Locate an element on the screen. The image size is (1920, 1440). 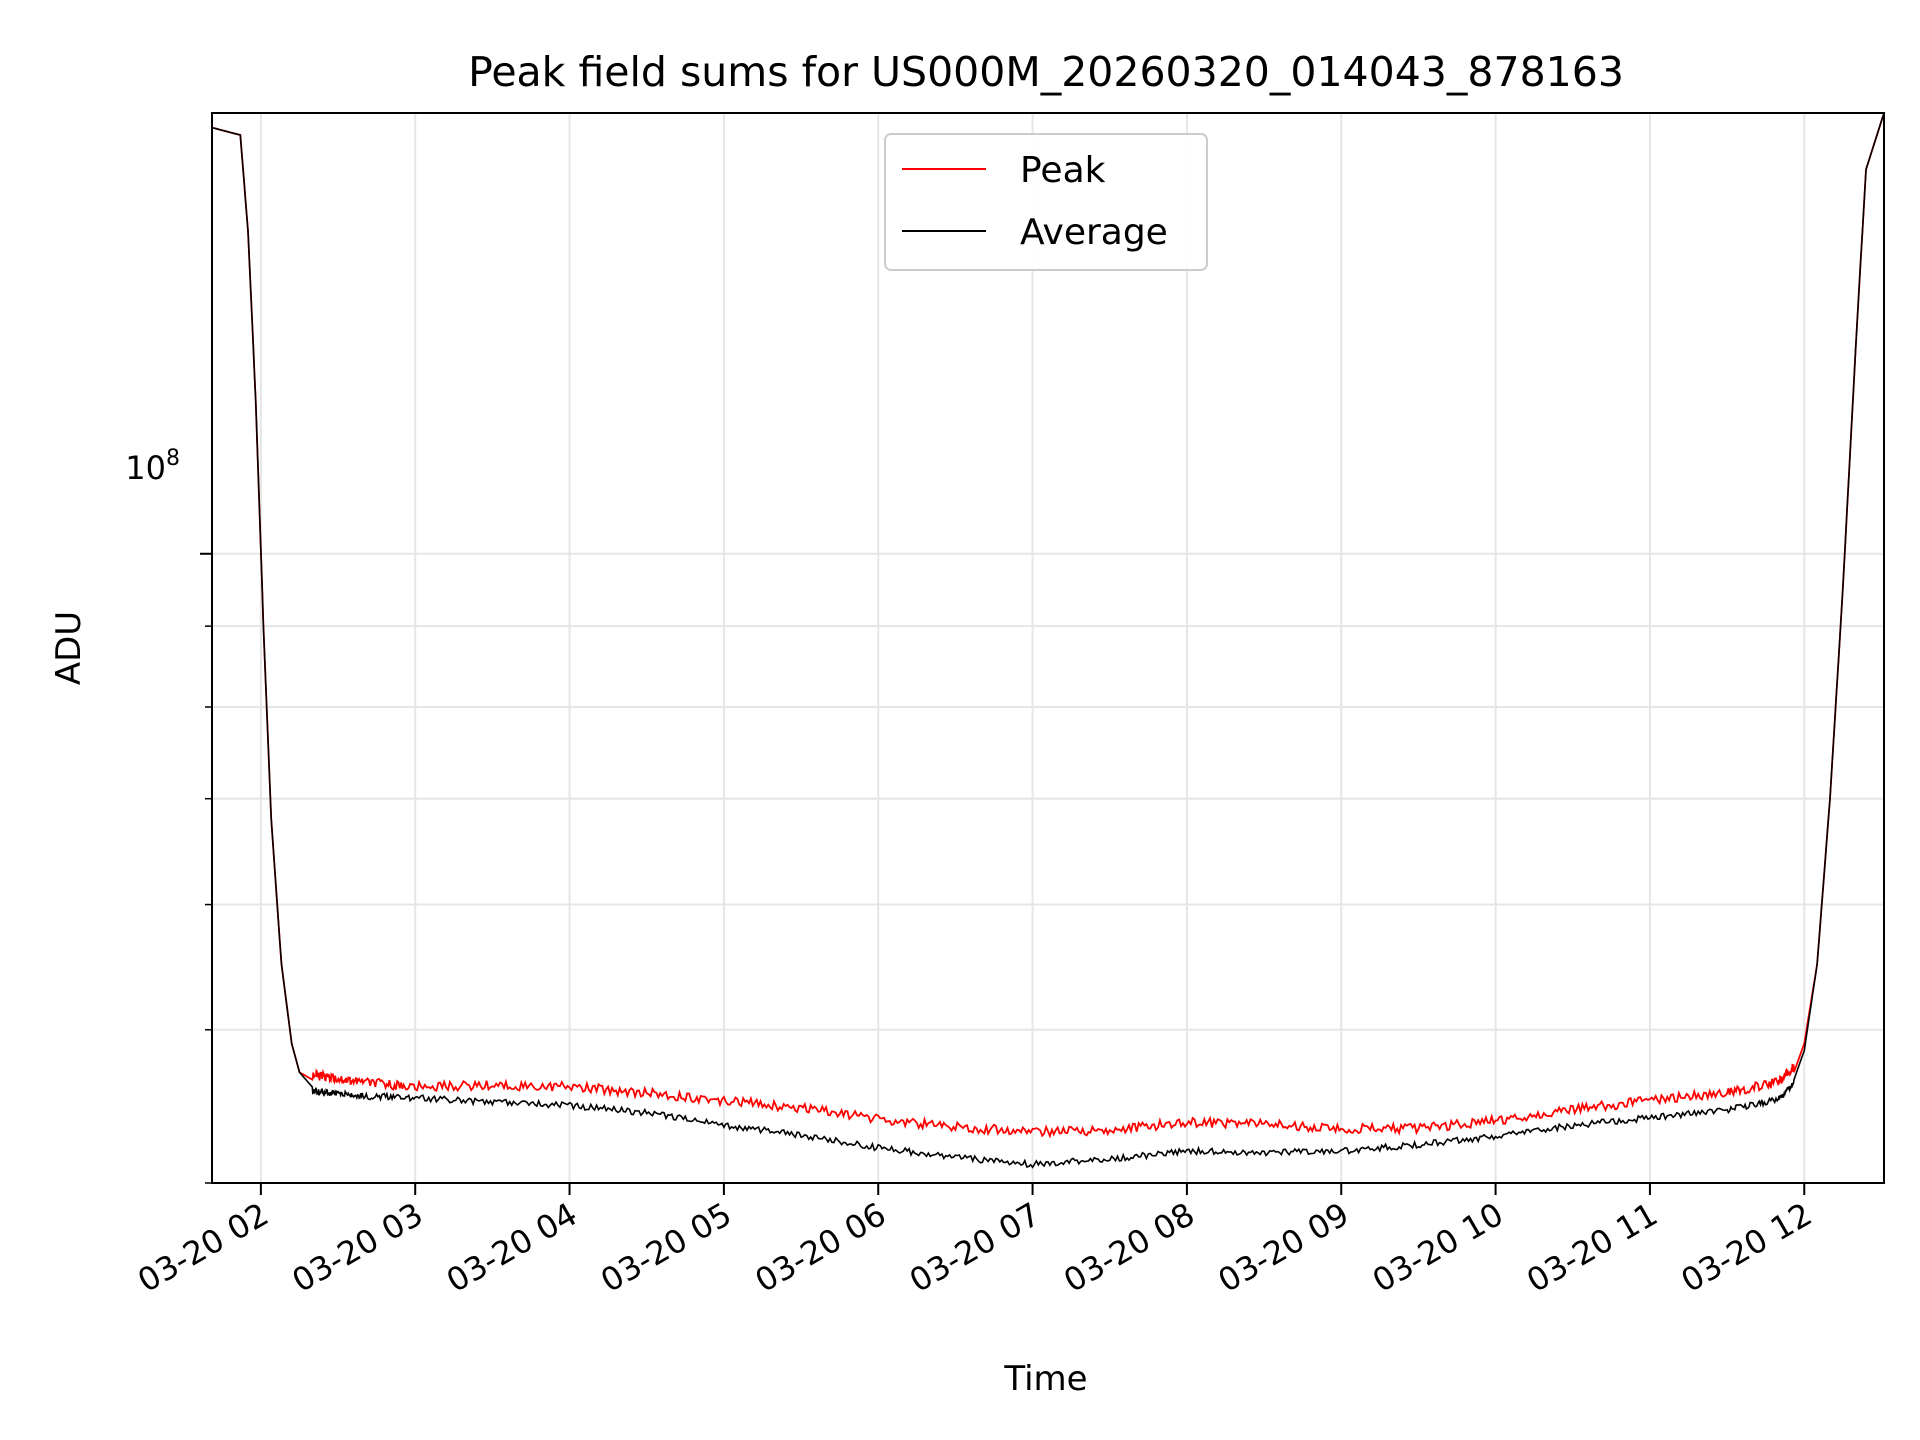
y-axis-label: ADU is located at coordinates (69, 648).